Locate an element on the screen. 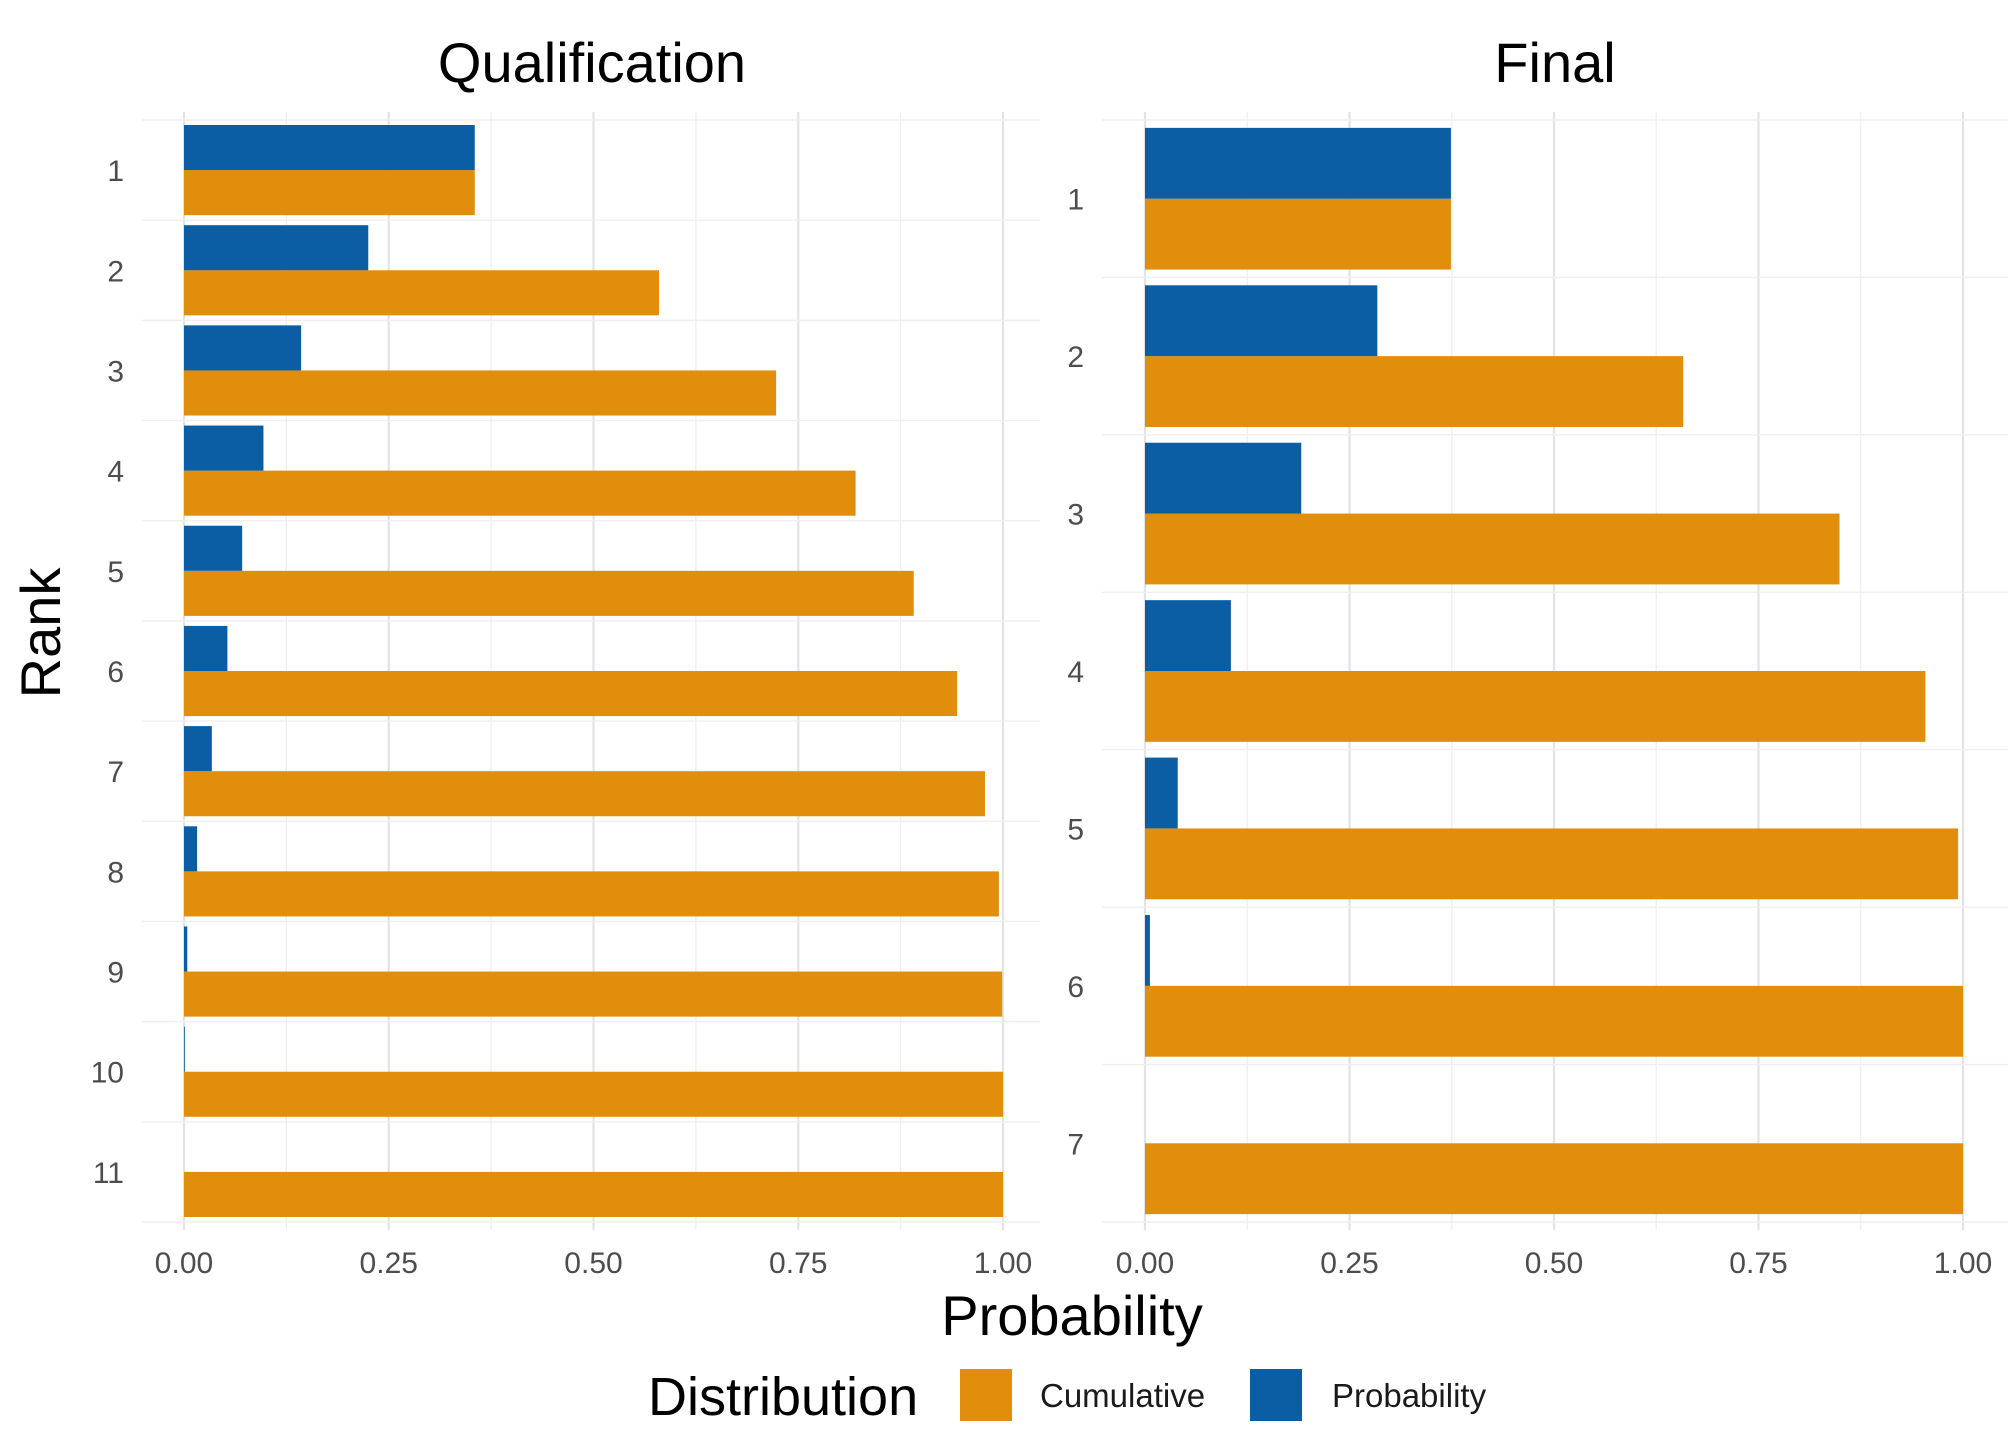 The image size is (2016, 1440). legend-swatch-cumulative is located at coordinates (986, 1395).